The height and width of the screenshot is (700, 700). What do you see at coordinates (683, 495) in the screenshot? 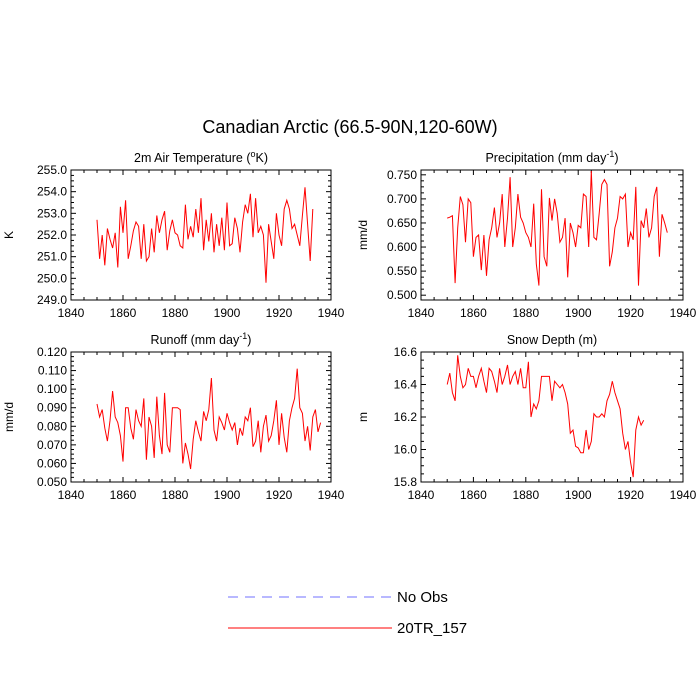
I see `snow-depth-xtick-label: 1940` at bounding box center [683, 495].